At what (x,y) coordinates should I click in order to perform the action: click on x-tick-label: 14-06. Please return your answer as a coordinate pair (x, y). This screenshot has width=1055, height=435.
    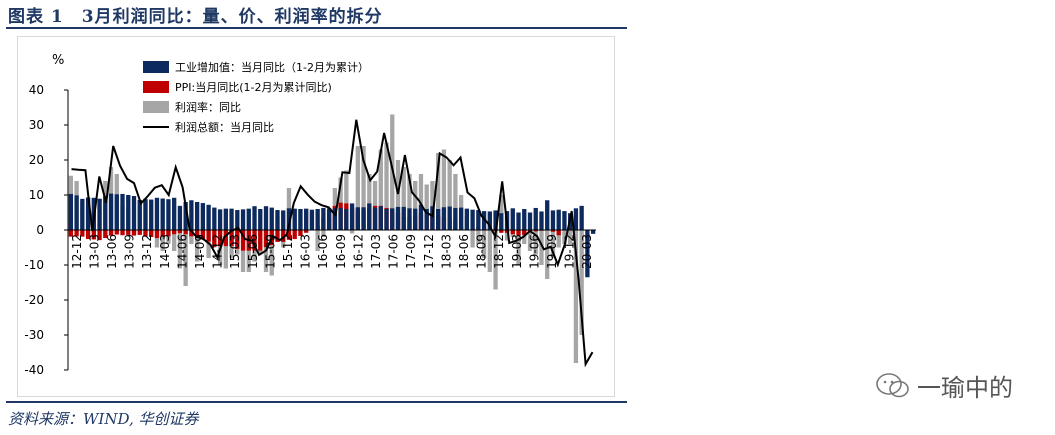
    Looking at the image, I should click on (182, 251).